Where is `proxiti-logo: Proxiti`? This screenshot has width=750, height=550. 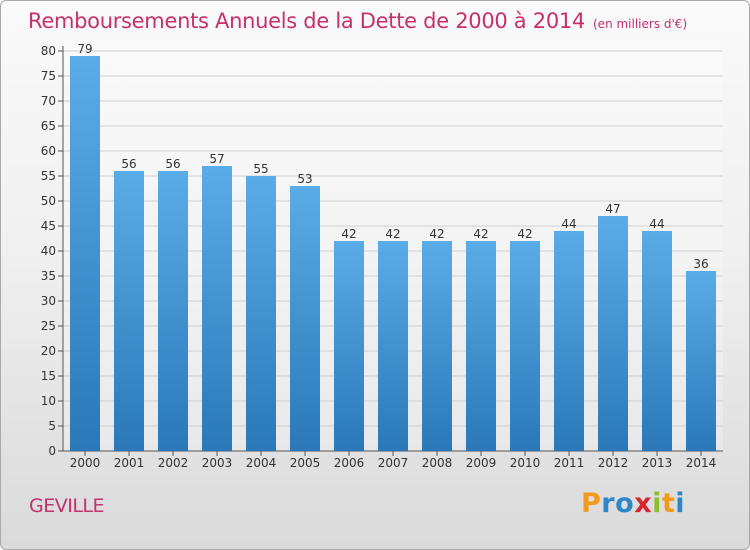
proxiti-logo: Proxiti is located at coordinates (633, 503).